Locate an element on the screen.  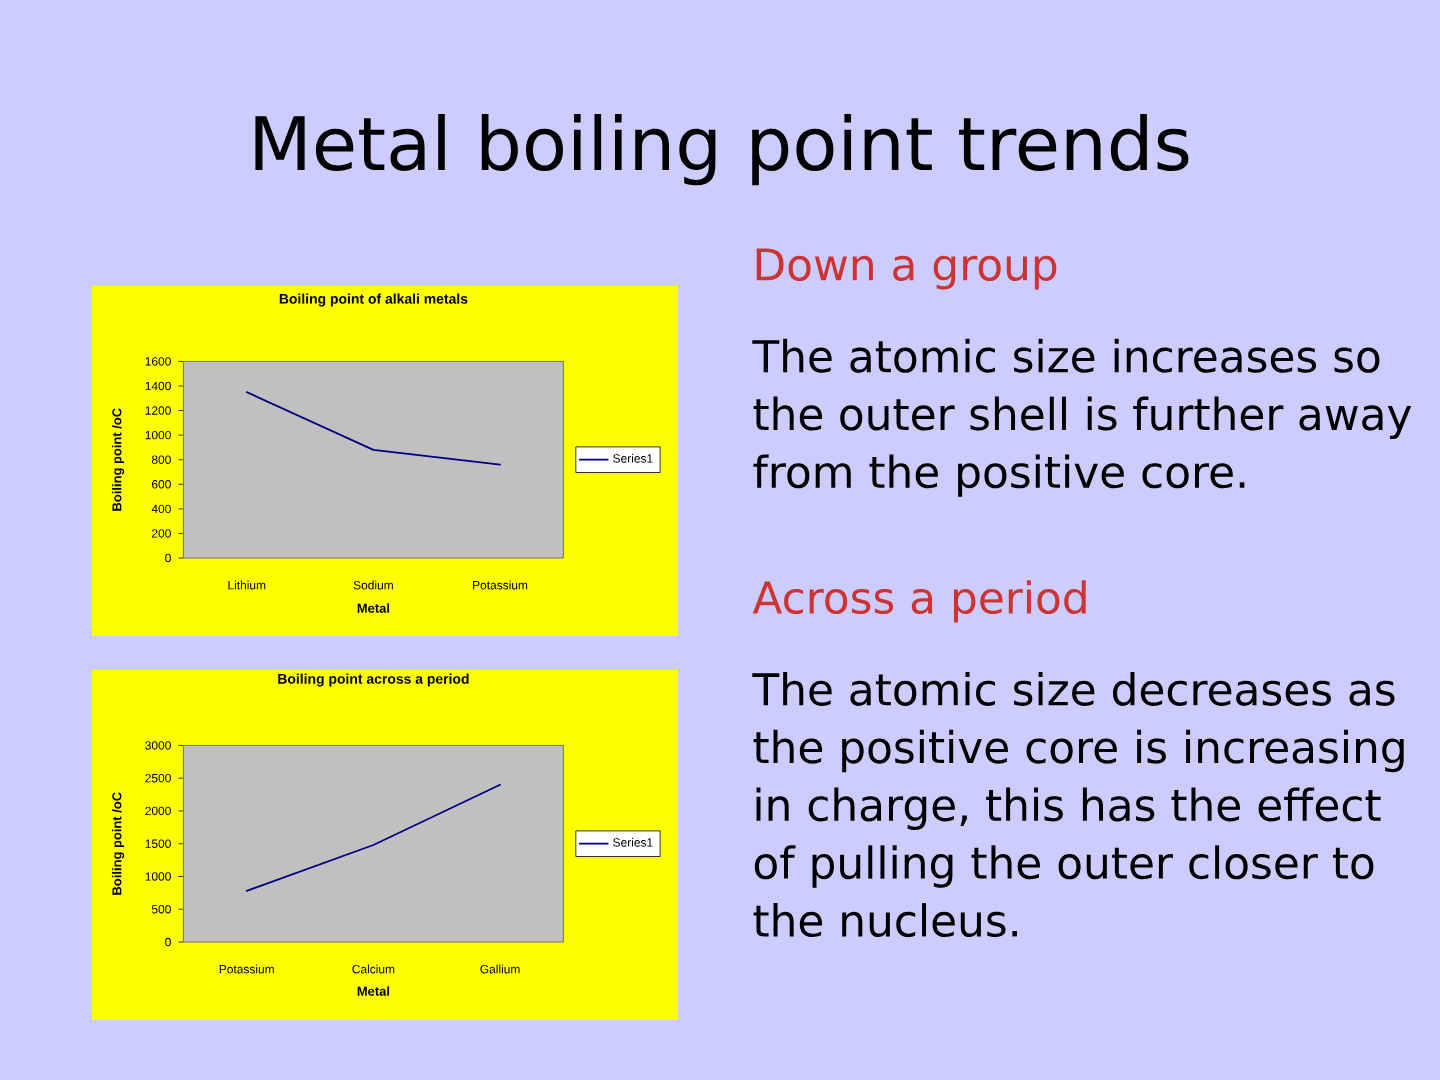
text: Down a group is located at coordinates (906, 269).